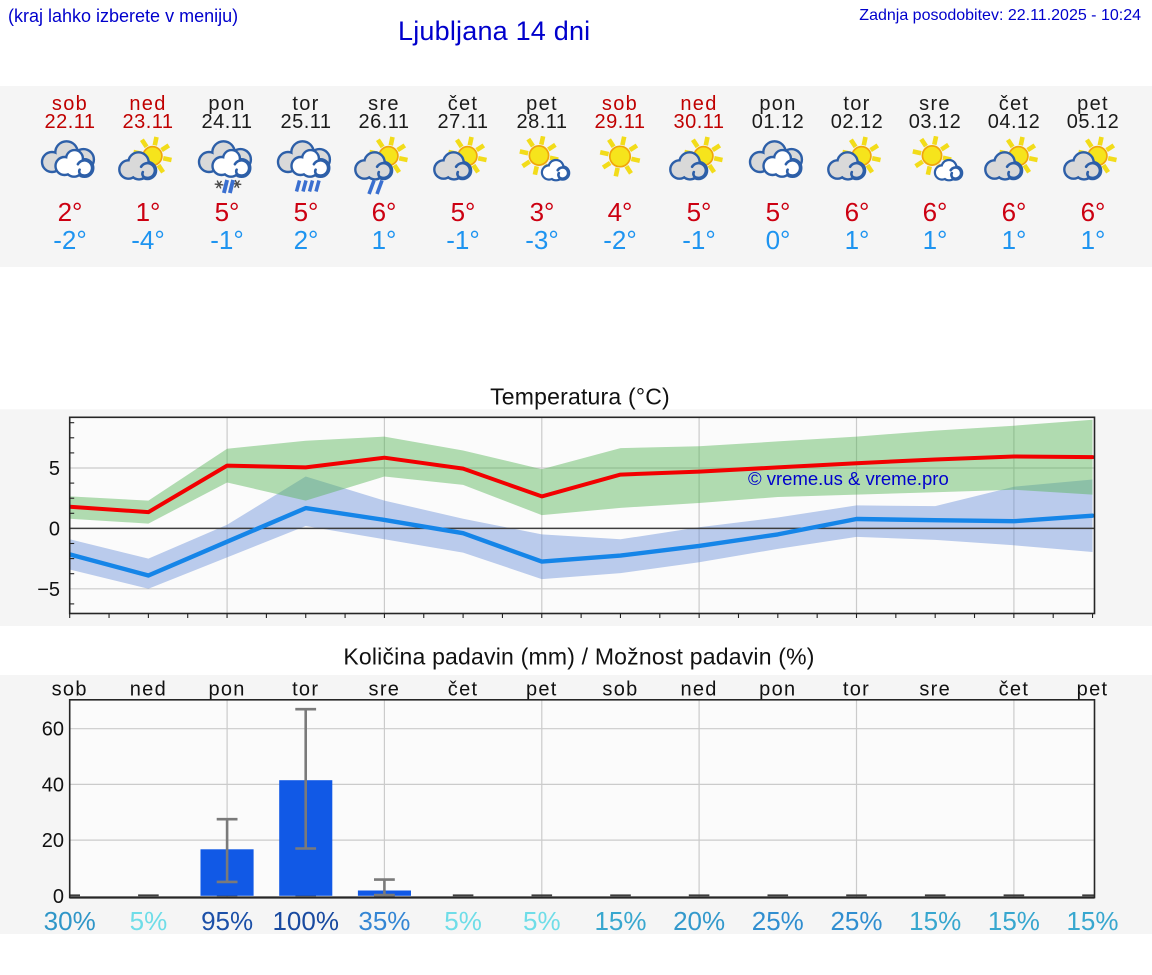 This screenshot has height=975, width=1152. What do you see at coordinates (699, 920) in the screenshot?
I see `svg-text: 20%` at bounding box center [699, 920].